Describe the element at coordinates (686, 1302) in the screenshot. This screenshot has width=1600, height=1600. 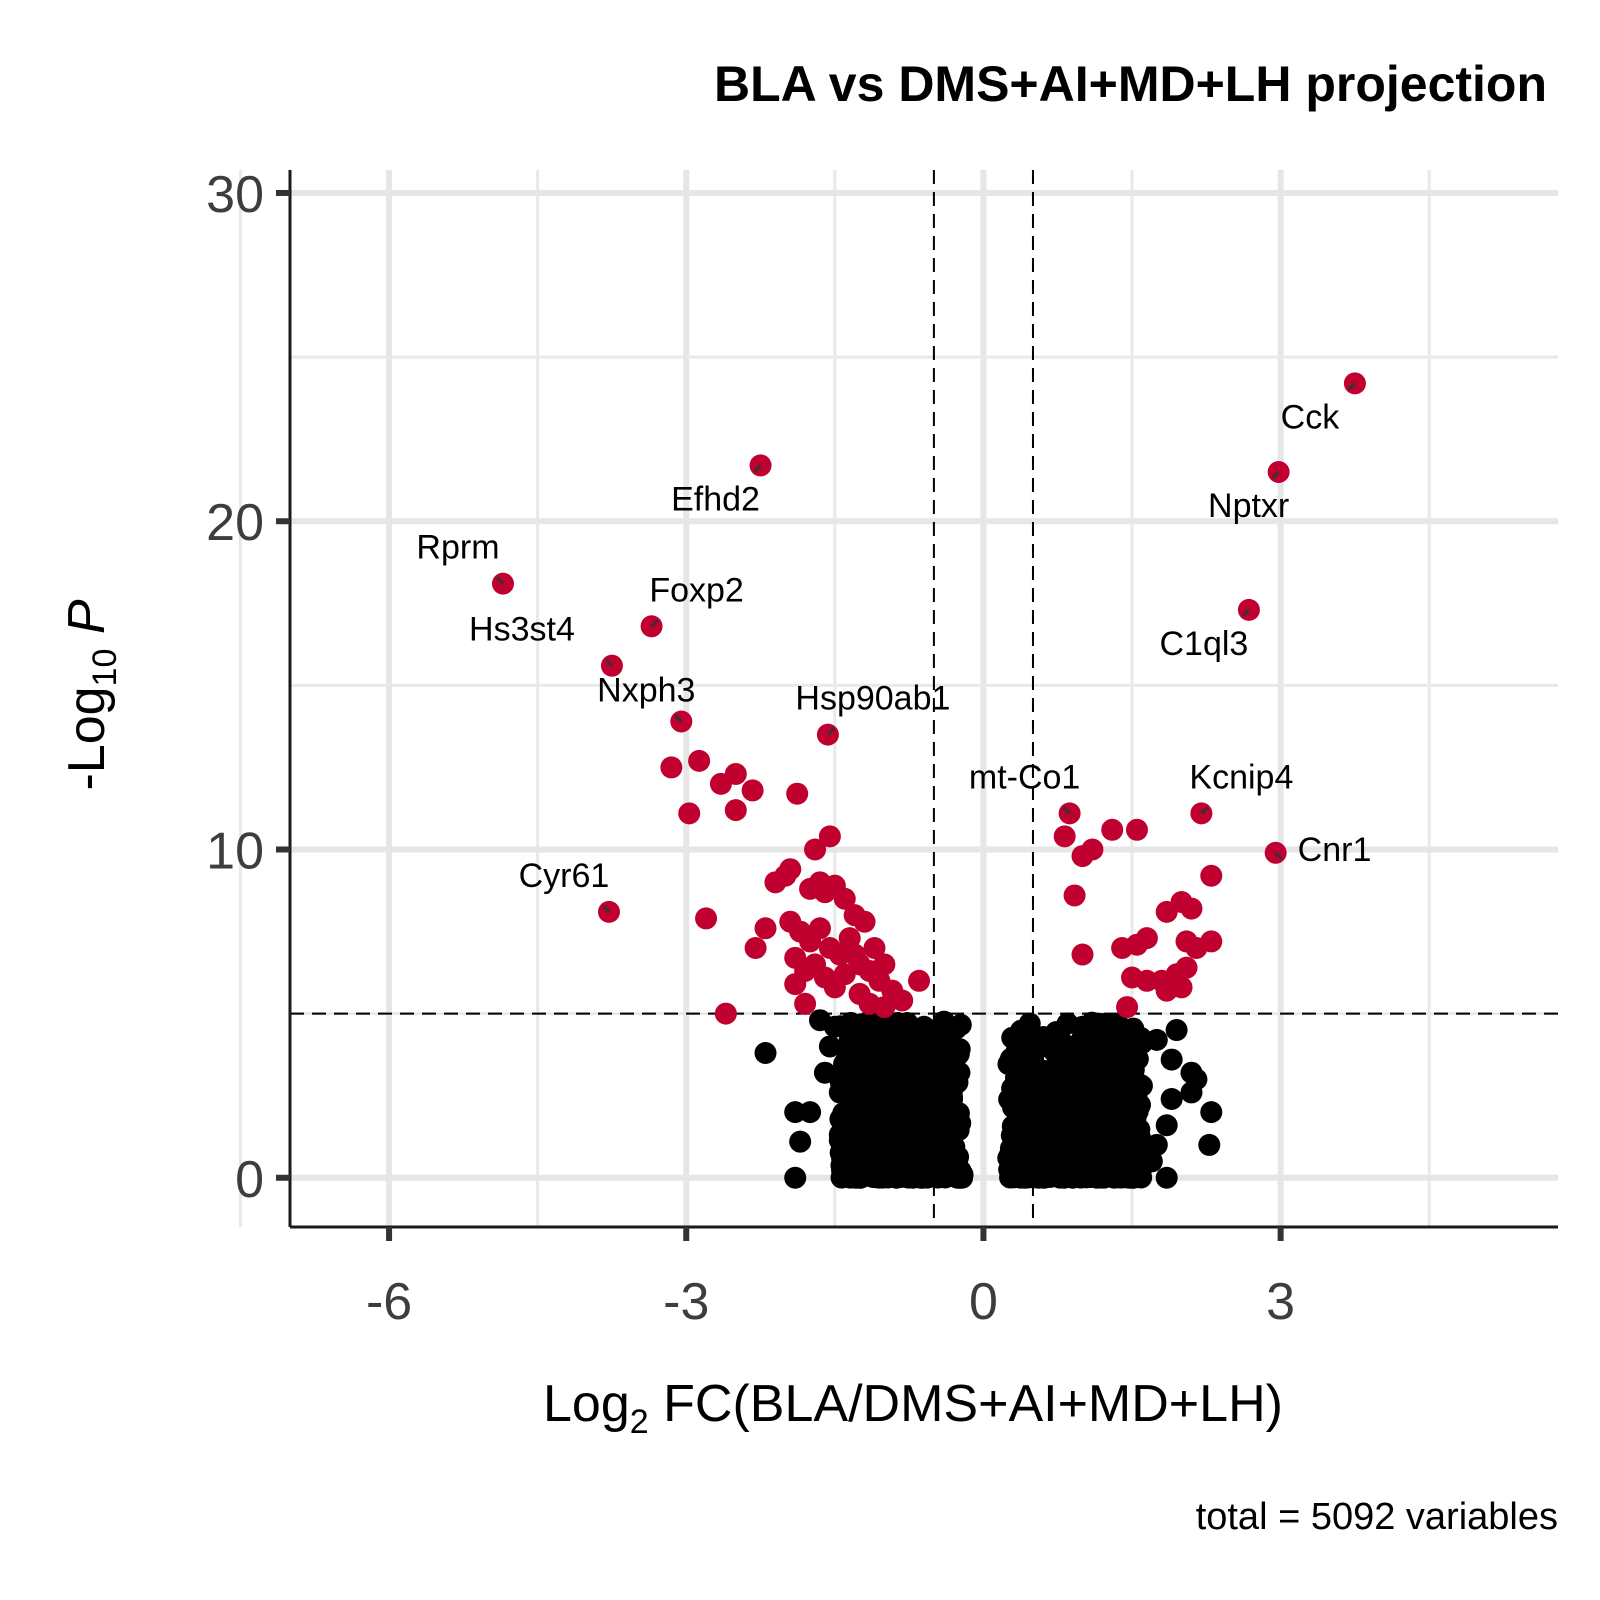
I see `x-tick-label: -3` at that location.